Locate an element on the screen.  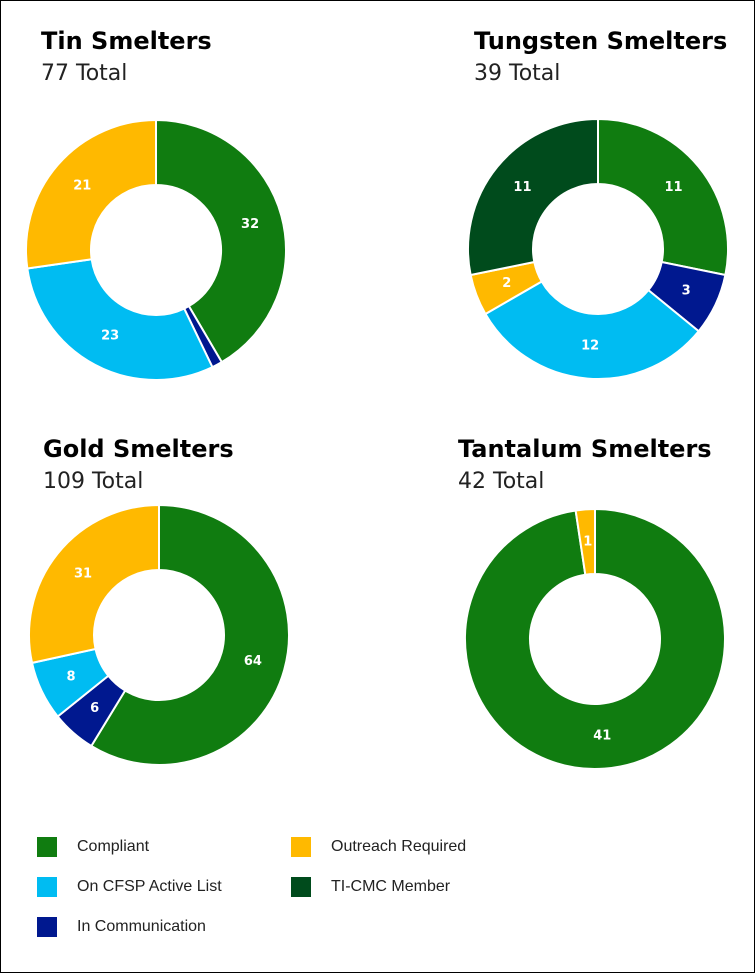
gold-chart-title: Gold Smelters is located at coordinates (138, 449).